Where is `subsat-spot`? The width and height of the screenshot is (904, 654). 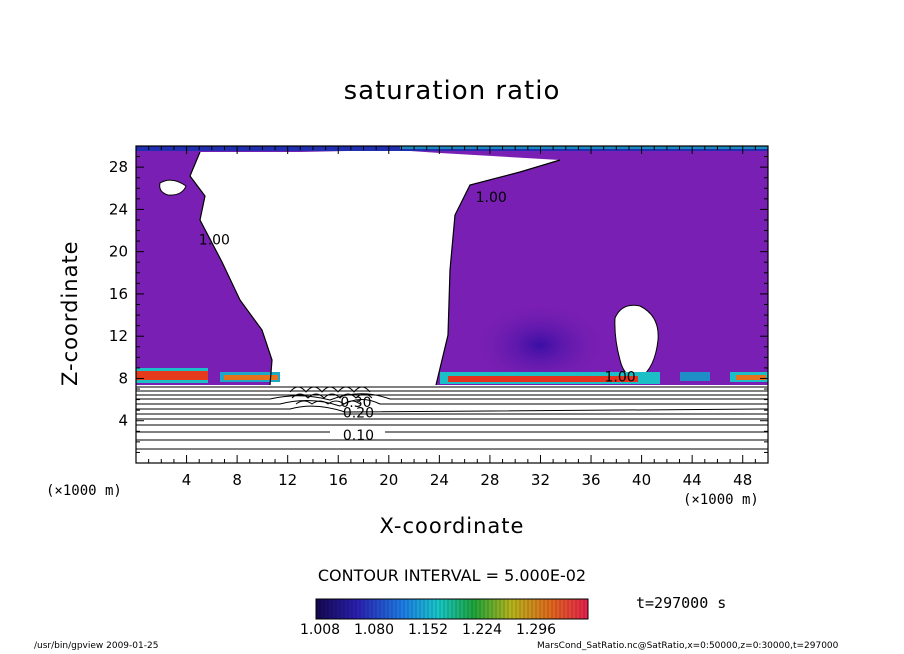 subsat-spot is located at coordinates (173, 187).